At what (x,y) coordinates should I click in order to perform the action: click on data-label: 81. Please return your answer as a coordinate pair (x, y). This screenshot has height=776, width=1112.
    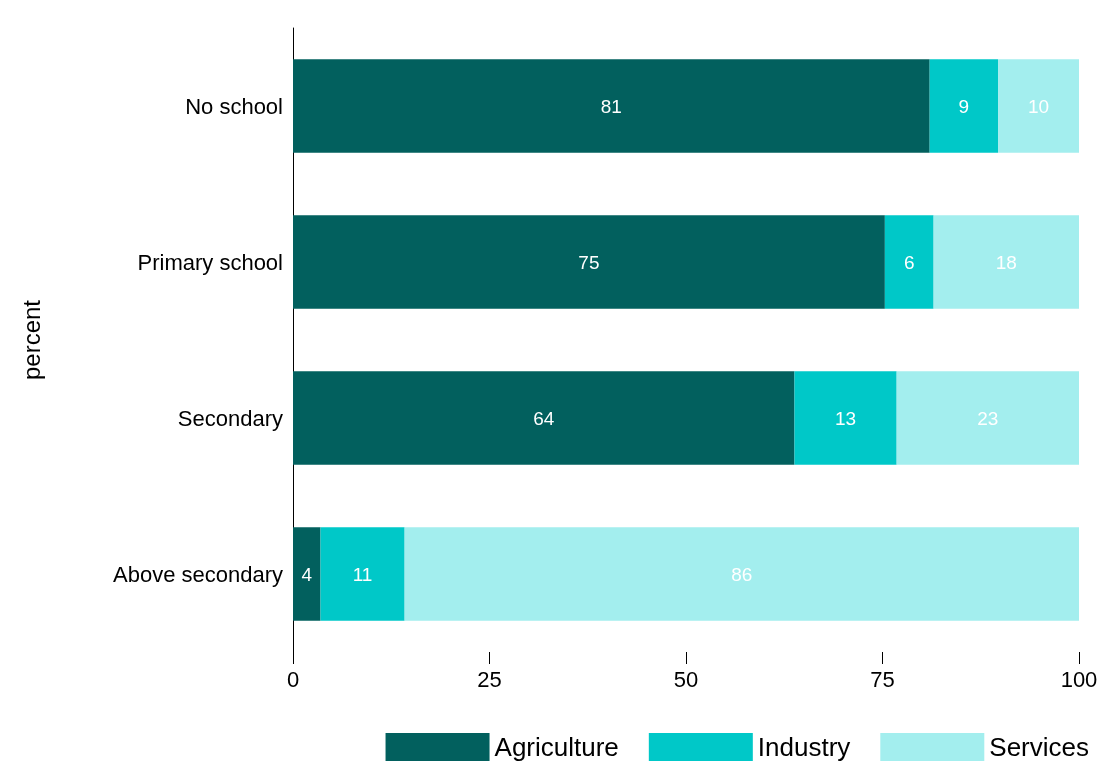
    Looking at the image, I should click on (611, 106).